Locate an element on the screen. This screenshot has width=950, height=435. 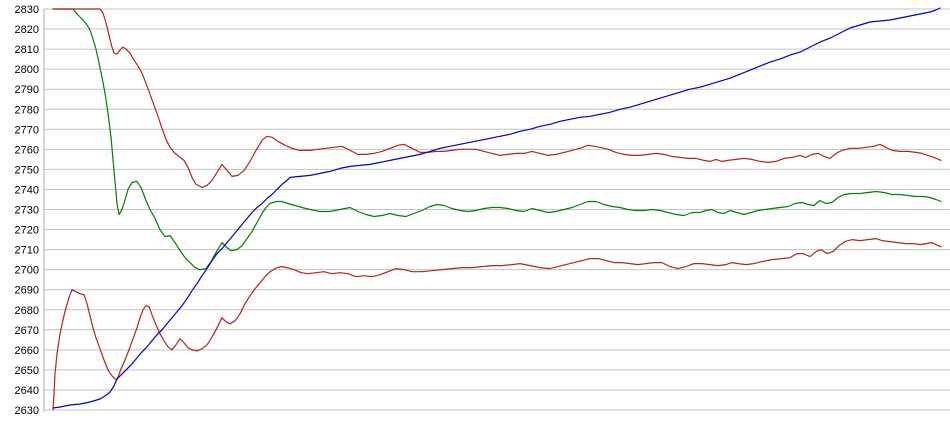
y-tick-label: 2750 is located at coordinates (27, 170).